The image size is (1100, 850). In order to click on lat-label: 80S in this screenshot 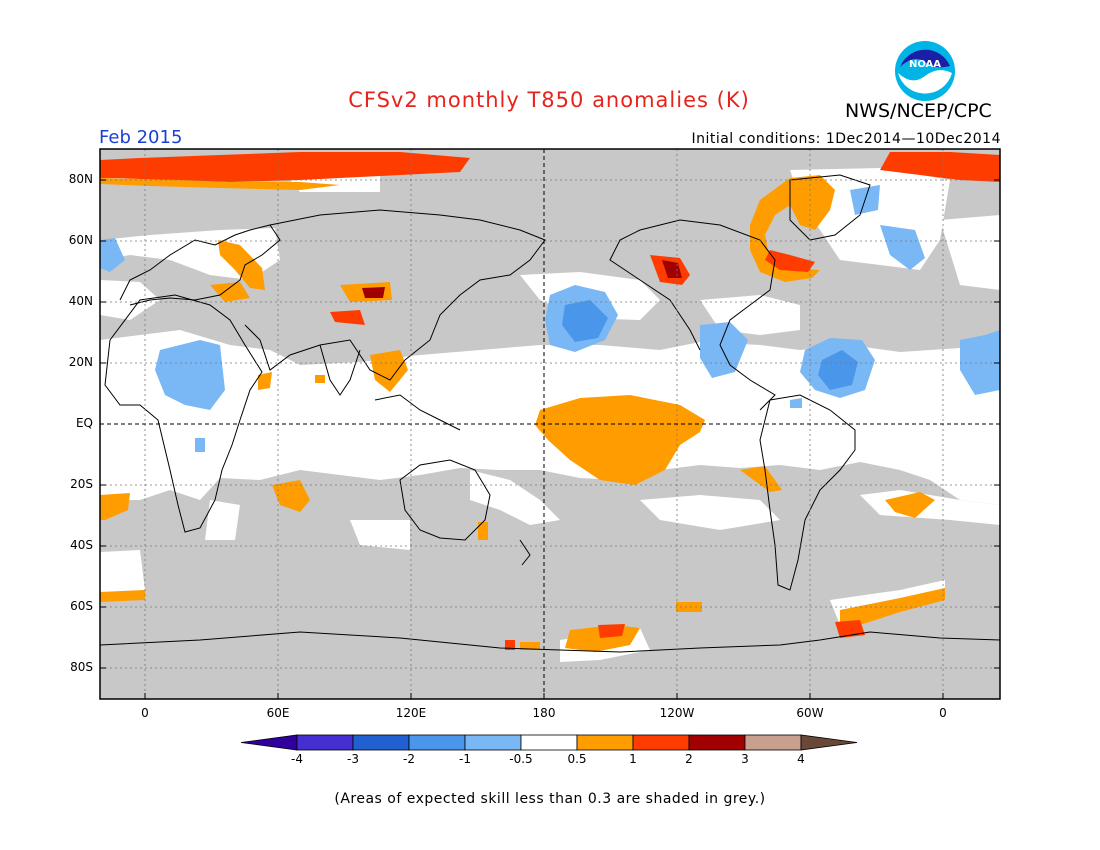, I will do `click(81, 667)`.